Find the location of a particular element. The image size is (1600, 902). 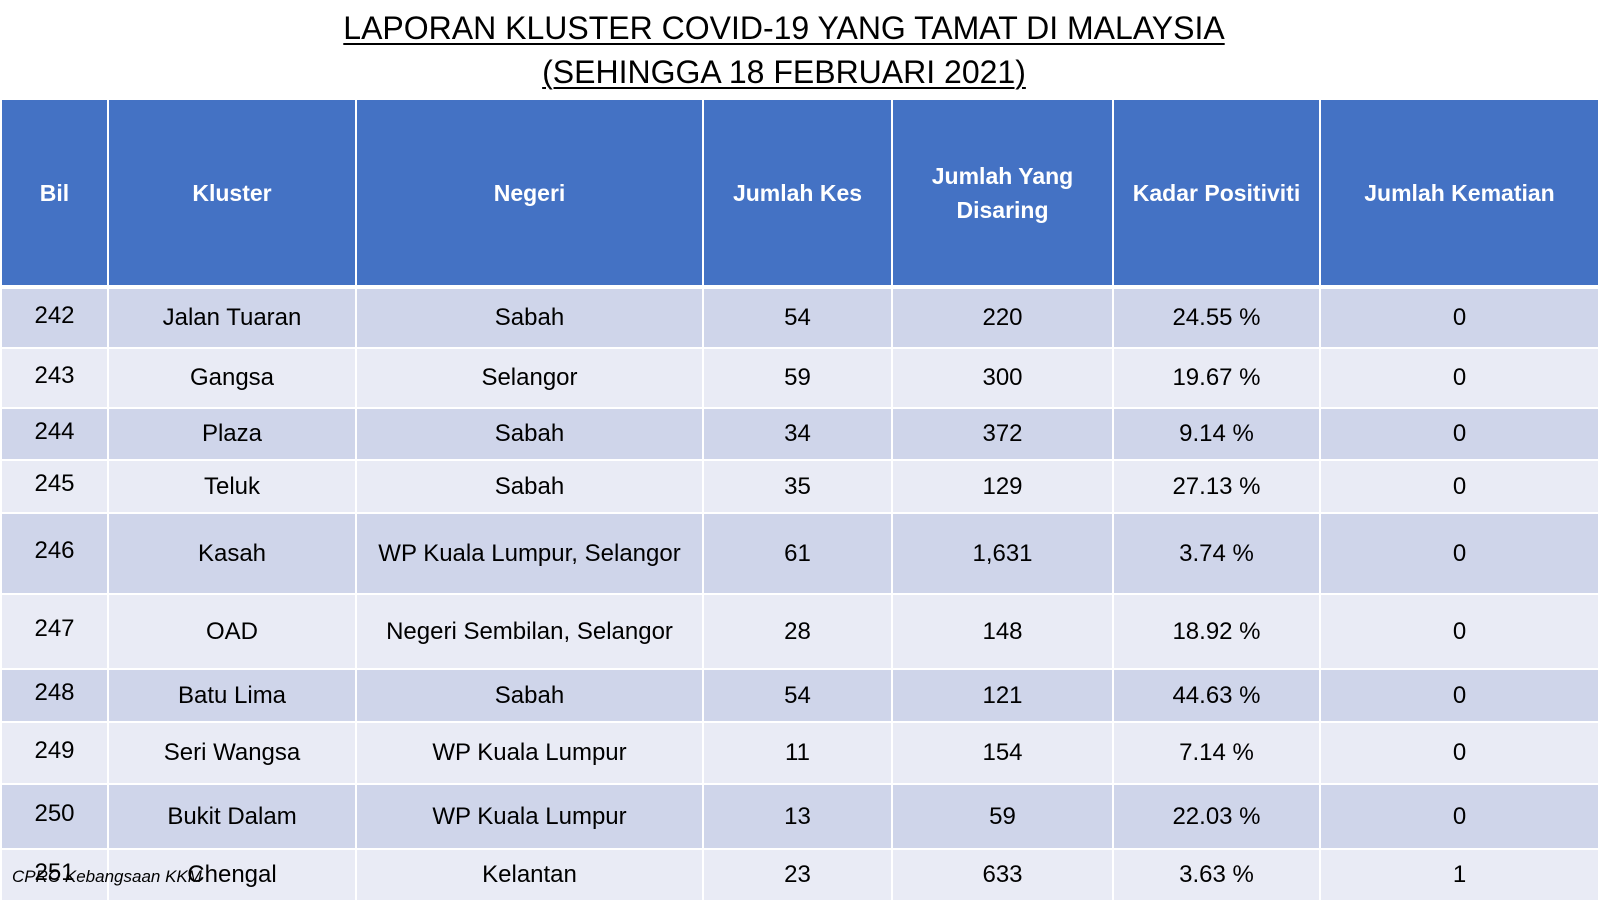

cell-jumlah-disaring: 121 is located at coordinates (1002, 695).